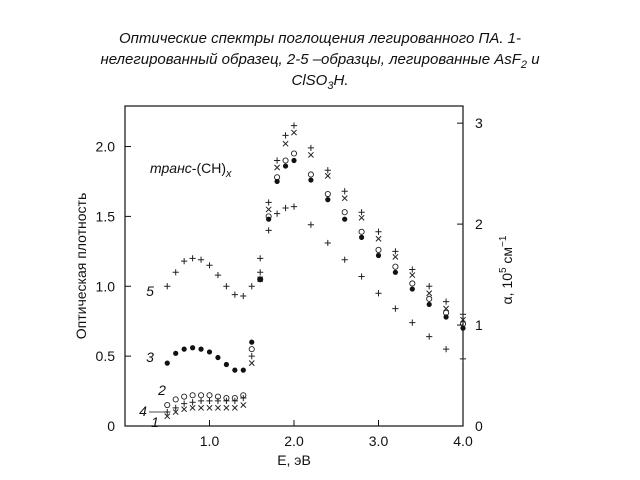 This screenshot has width=640, height=480. Describe the element at coordinates (479, 123) in the screenshot. I see `y2-tick-label: 3` at that location.